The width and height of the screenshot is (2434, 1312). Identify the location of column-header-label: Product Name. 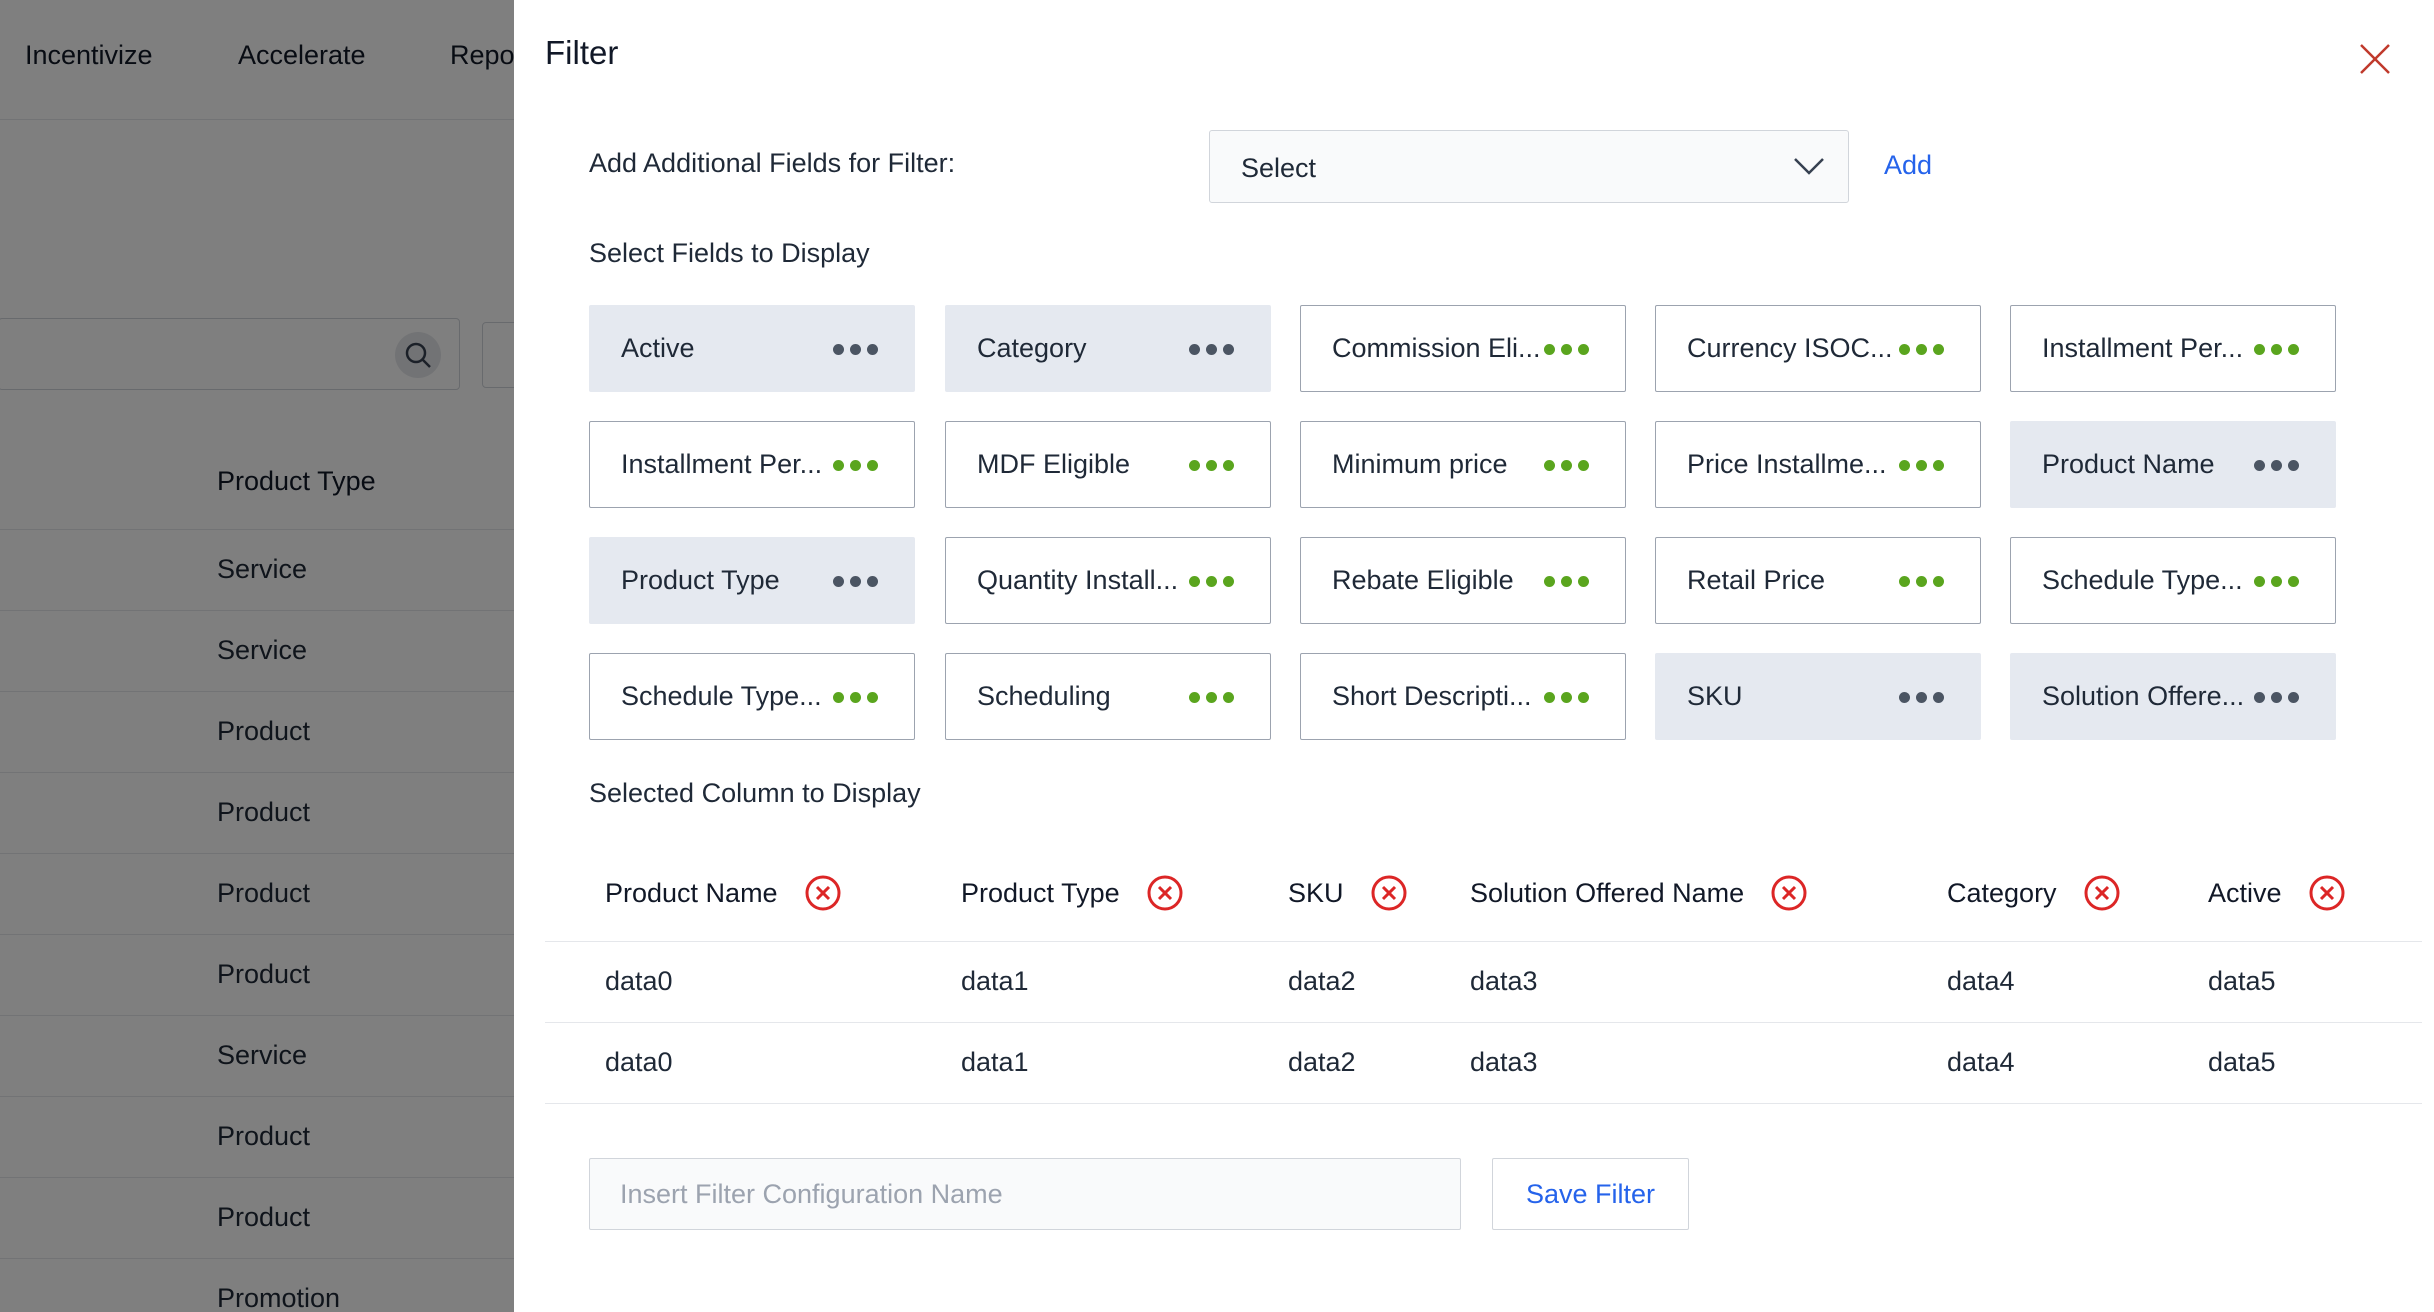
(691, 892).